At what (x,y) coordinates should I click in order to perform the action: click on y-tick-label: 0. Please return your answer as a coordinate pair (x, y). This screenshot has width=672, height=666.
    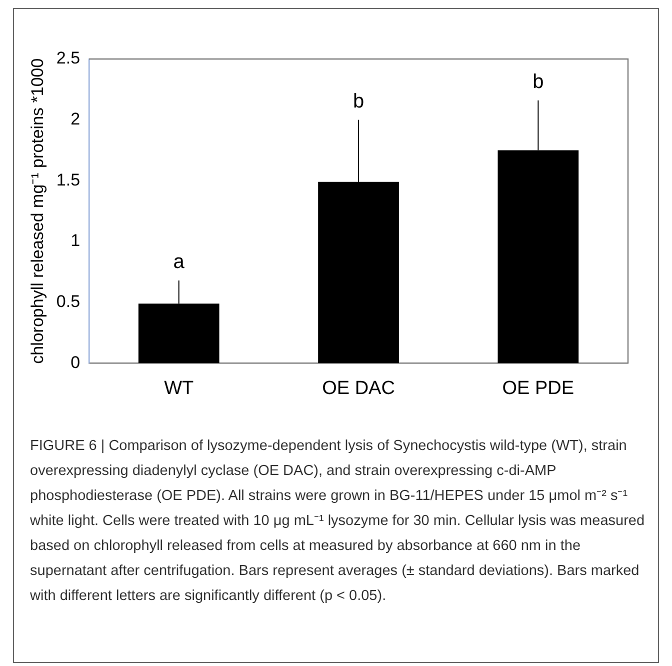
    Looking at the image, I should click on (75, 362).